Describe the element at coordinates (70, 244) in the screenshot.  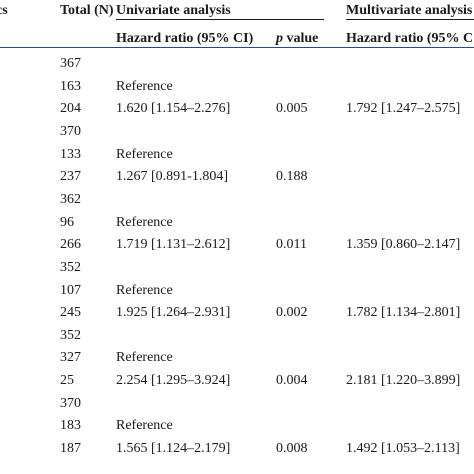
I see `cell-total: 266` at that location.